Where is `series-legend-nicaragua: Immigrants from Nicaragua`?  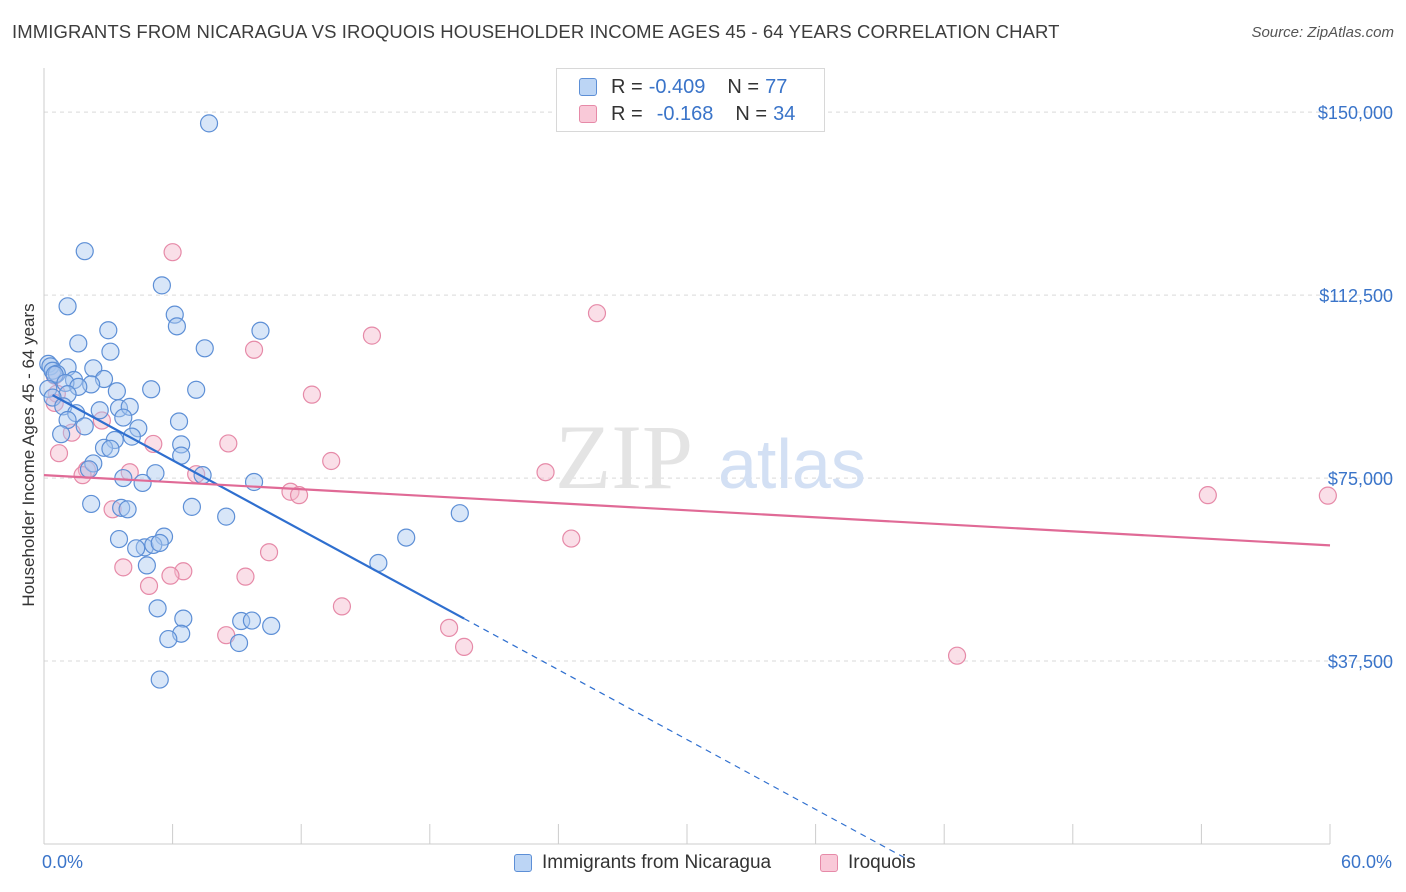 series-legend-nicaragua: Immigrants from Nicaragua is located at coordinates (642, 863).